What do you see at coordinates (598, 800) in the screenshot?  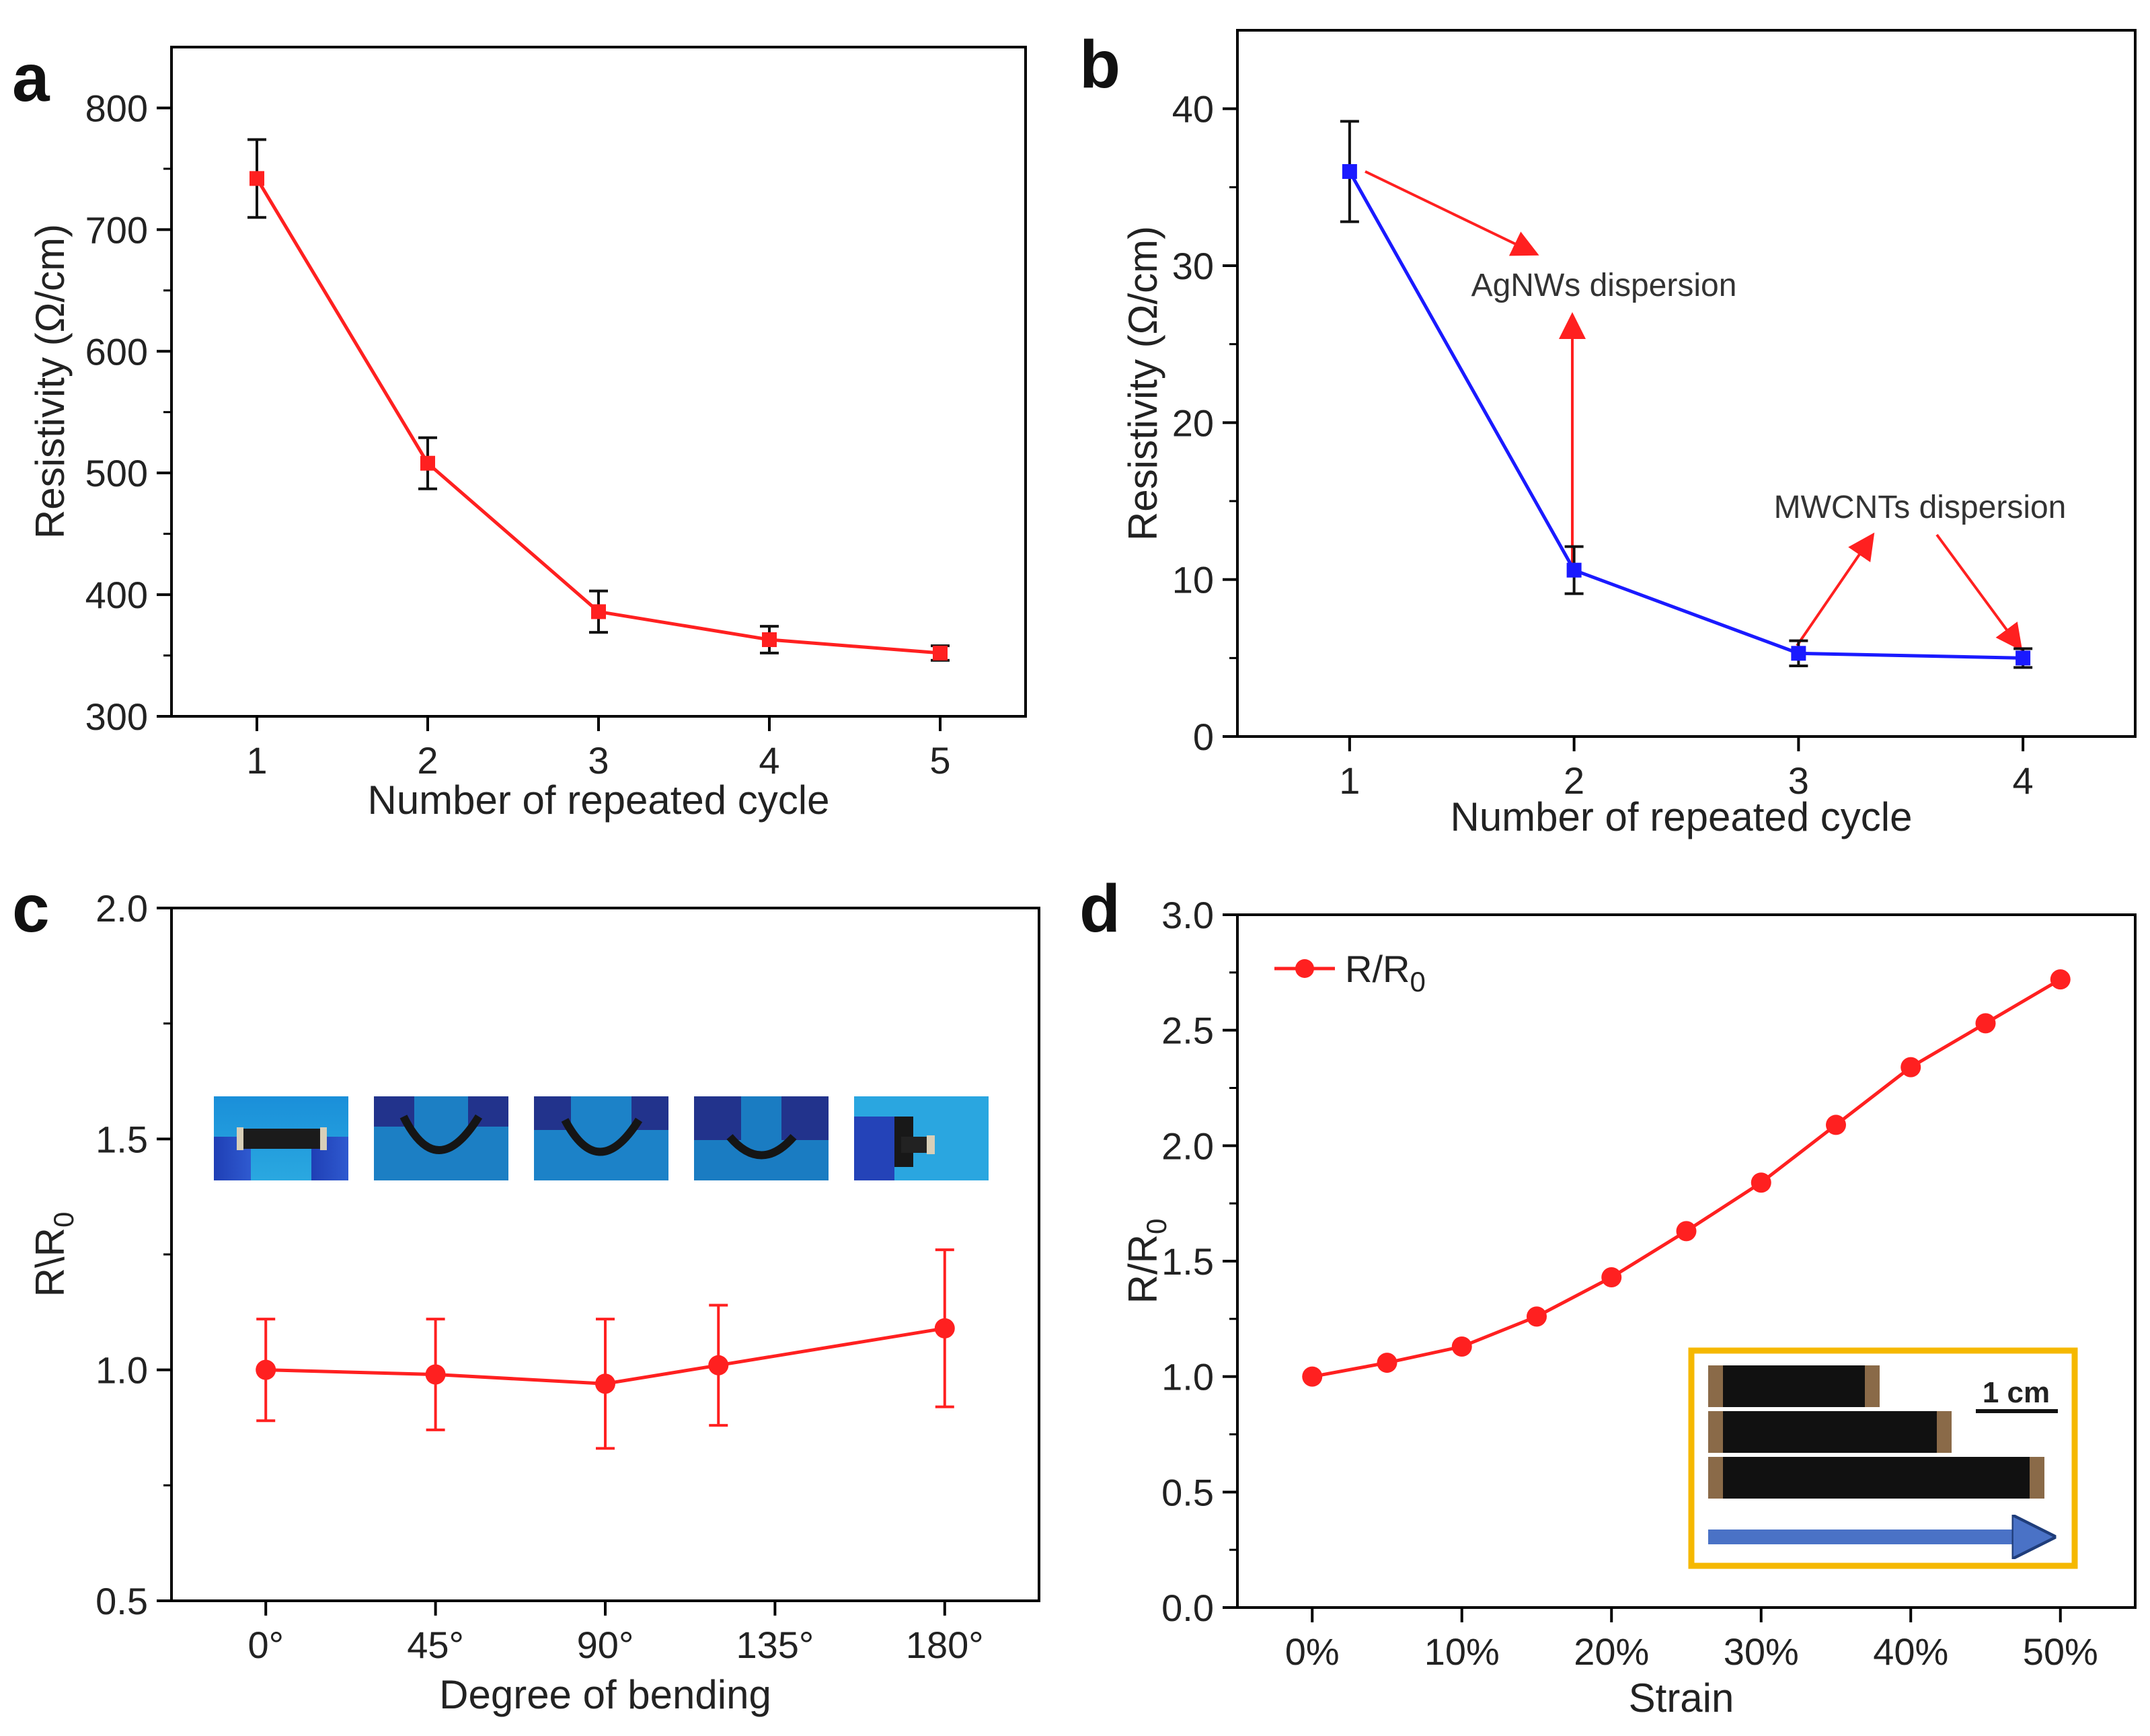 I see `x-axis-label-a: Number of repeated cycle` at bounding box center [598, 800].